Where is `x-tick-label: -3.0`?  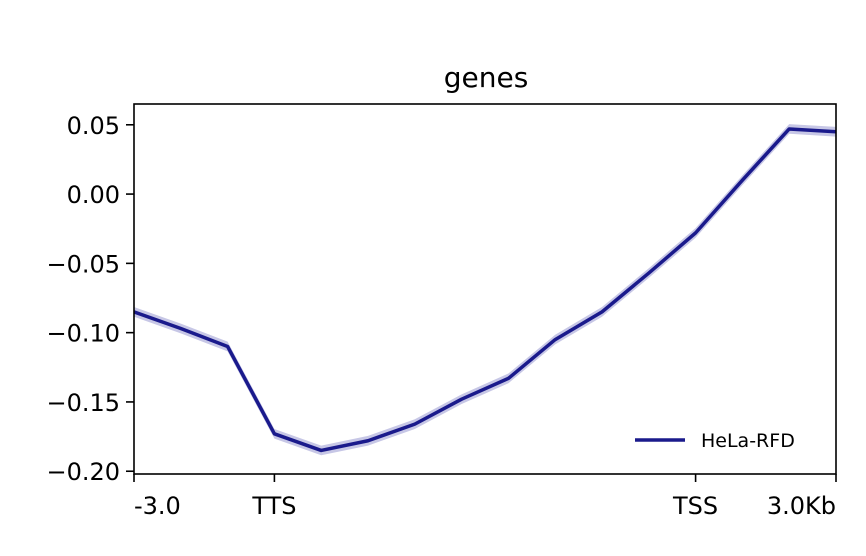
x-tick-label: -3.0 is located at coordinates (157, 506).